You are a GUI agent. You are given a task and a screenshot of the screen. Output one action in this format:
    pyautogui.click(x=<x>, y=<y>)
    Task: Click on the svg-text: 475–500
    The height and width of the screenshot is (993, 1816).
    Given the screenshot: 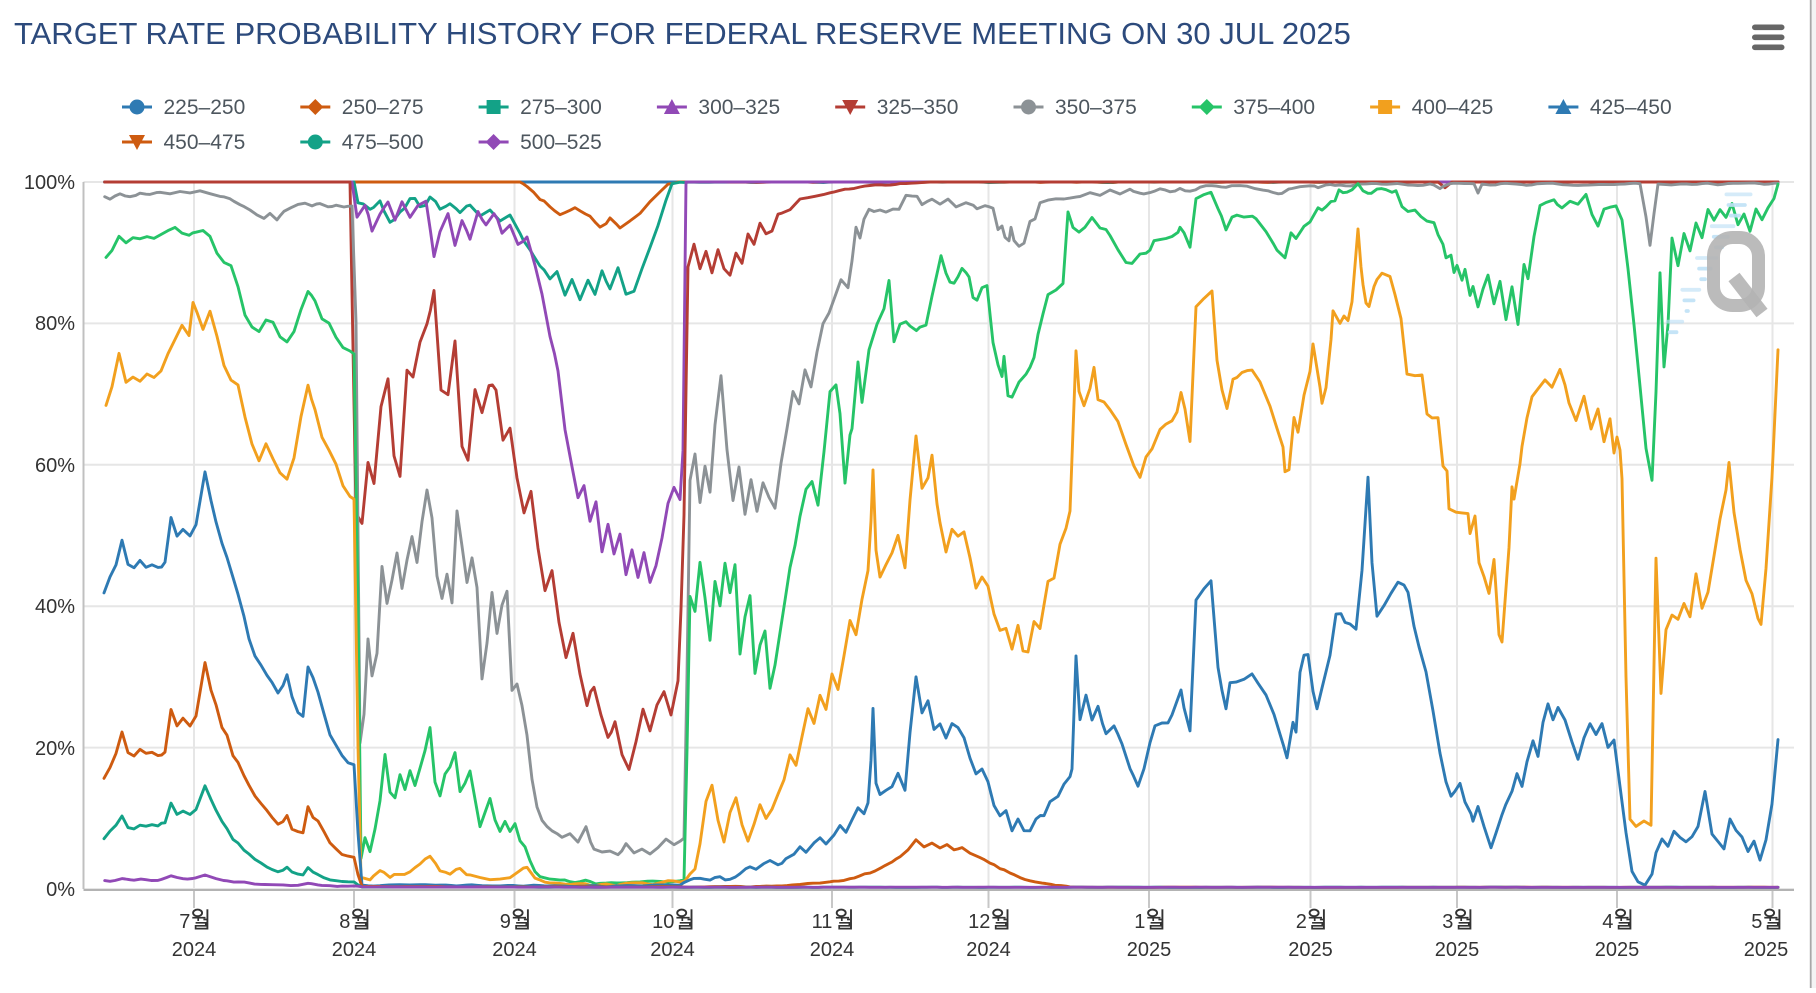 What is the action you would take?
    pyautogui.click(x=383, y=142)
    